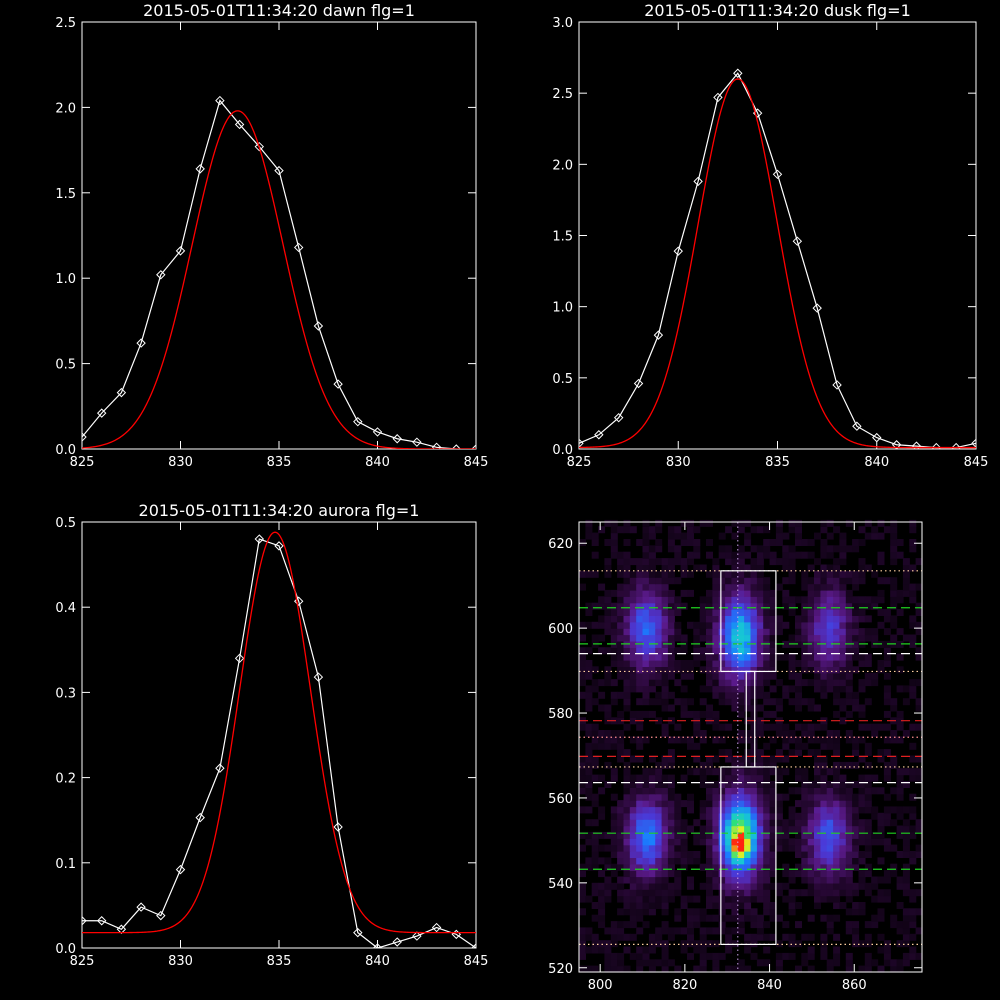 The width and height of the screenshot is (1000, 1000). What do you see at coordinates (65, 194) in the screenshot?
I see `y-tick-label: 1.5` at bounding box center [65, 194].